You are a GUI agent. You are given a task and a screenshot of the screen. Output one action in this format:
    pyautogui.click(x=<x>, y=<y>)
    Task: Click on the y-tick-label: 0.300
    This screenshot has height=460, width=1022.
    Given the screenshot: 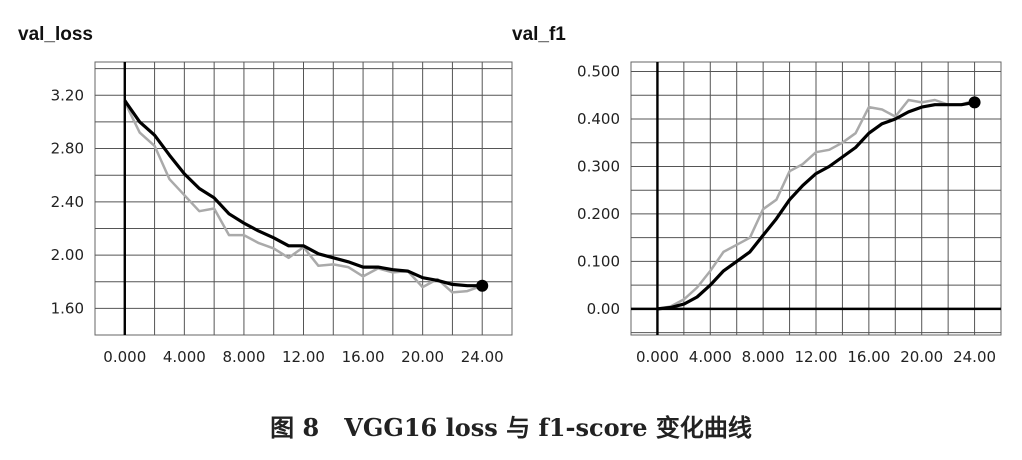 What is the action you would take?
    pyautogui.click(x=598, y=166)
    